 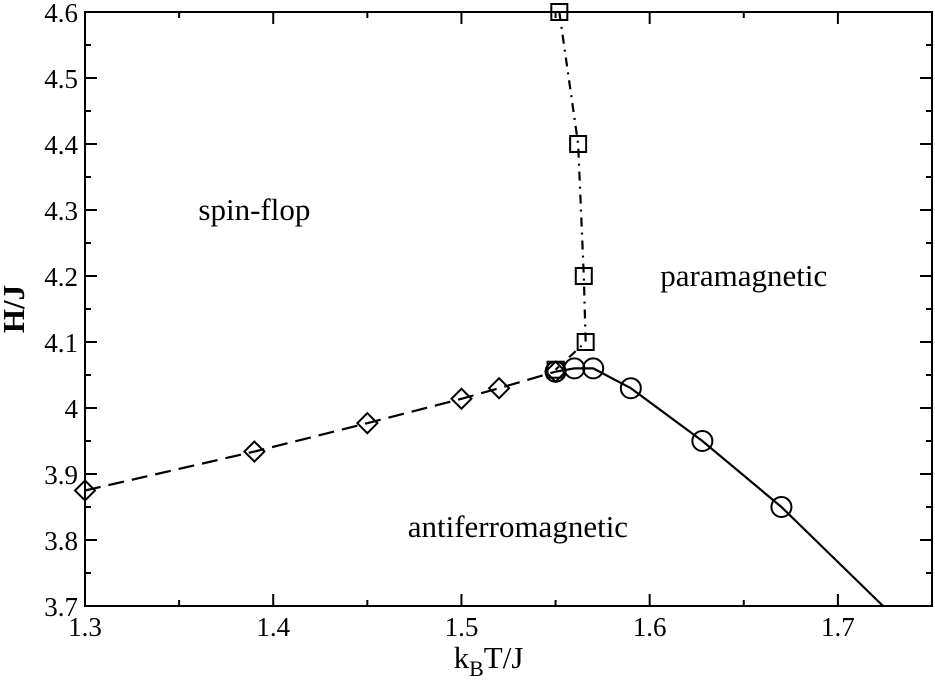 What do you see at coordinates (462, 627) in the screenshot?
I see `x-tick-label: 1.5` at bounding box center [462, 627].